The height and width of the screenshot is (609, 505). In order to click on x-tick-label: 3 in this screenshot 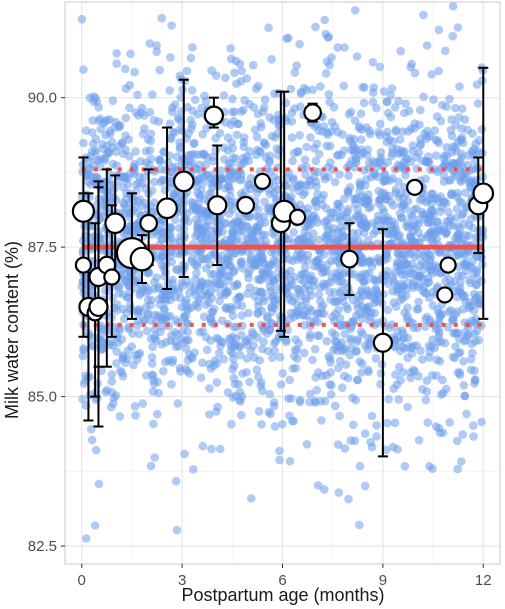, I will do `click(182, 580)`.